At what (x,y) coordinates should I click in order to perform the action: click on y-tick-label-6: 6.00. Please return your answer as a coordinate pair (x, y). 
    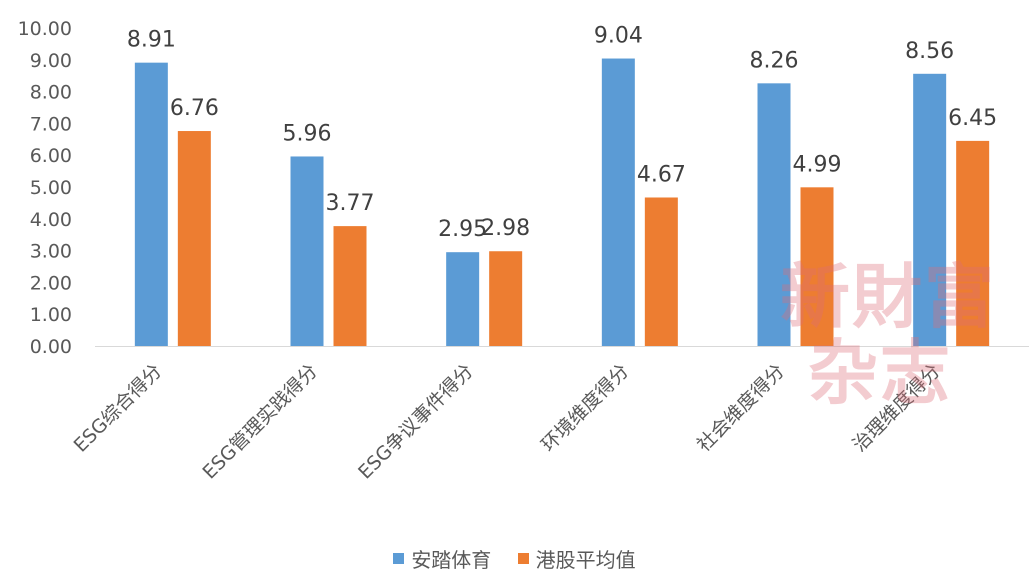
    Looking at the image, I should click on (51, 156).